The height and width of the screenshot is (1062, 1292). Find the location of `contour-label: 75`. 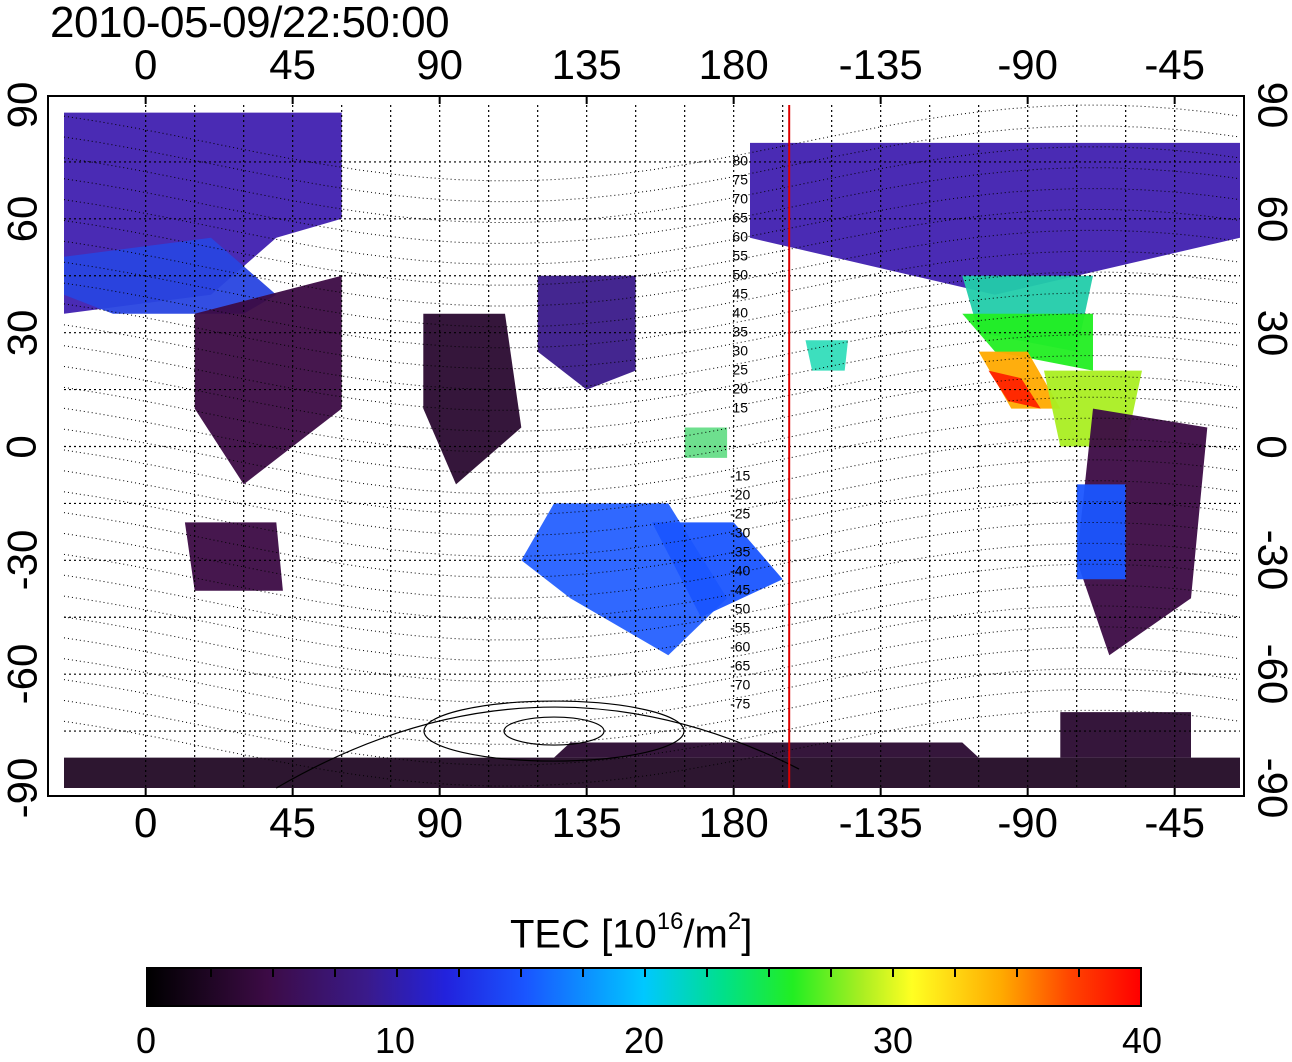

contour-label: 75 is located at coordinates (740, 180).